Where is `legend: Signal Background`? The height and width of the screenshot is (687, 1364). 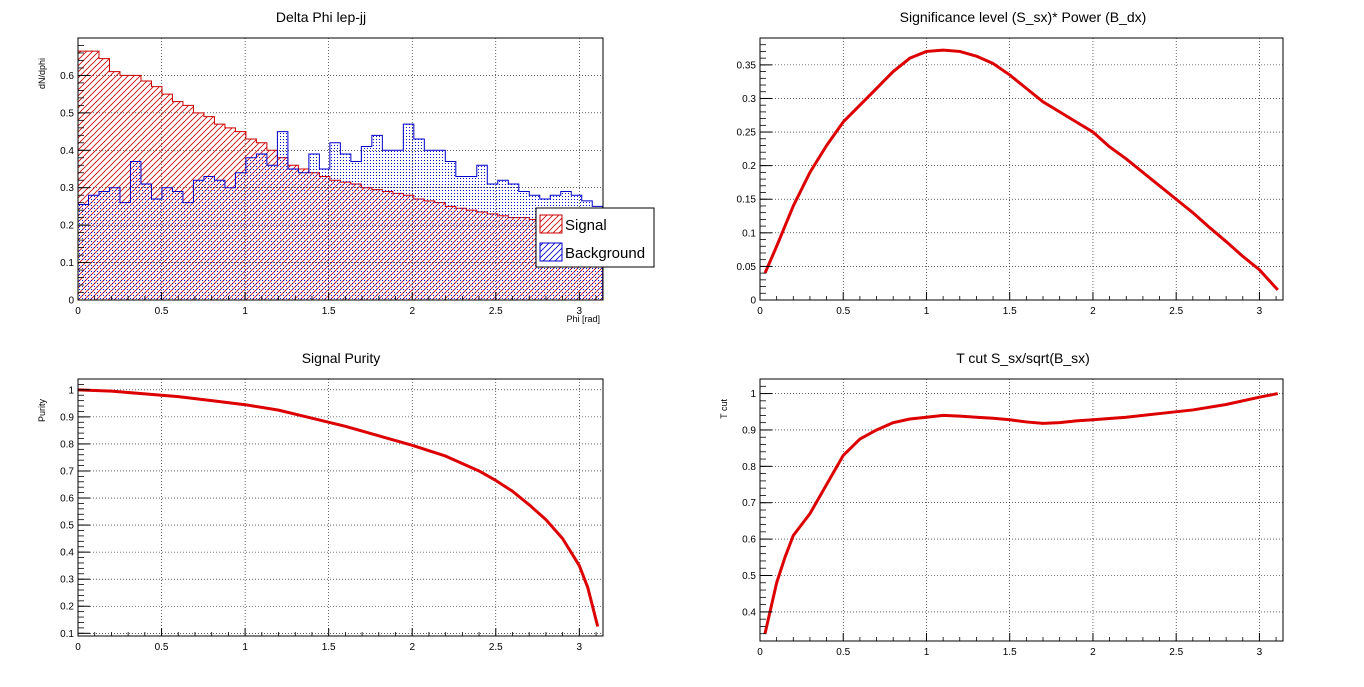 legend: Signal Background is located at coordinates (595, 237).